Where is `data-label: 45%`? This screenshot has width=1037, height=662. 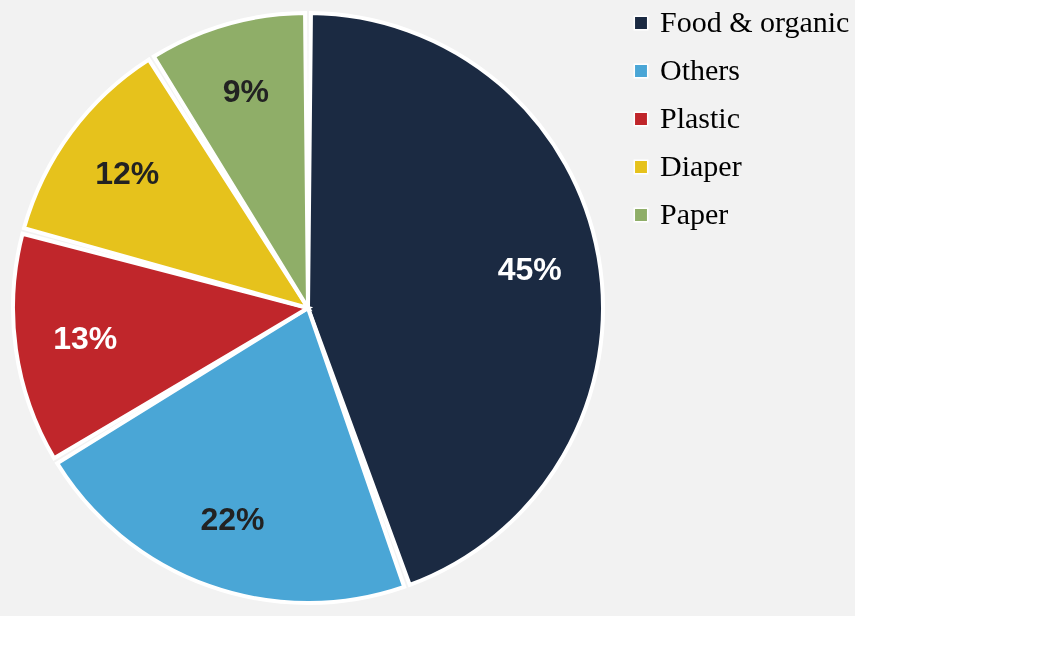
data-label: 45% is located at coordinates (529, 268).